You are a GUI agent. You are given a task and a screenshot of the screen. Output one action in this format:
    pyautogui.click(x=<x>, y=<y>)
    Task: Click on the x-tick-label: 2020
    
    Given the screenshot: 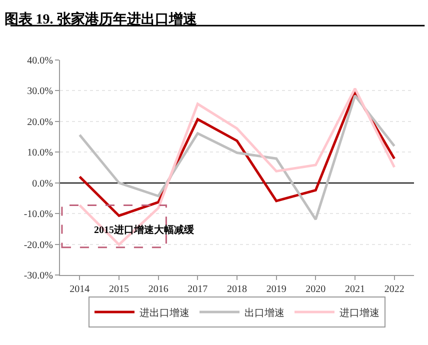 What is the action you would take?
    pyautogui.click(x=316, y=289)
    